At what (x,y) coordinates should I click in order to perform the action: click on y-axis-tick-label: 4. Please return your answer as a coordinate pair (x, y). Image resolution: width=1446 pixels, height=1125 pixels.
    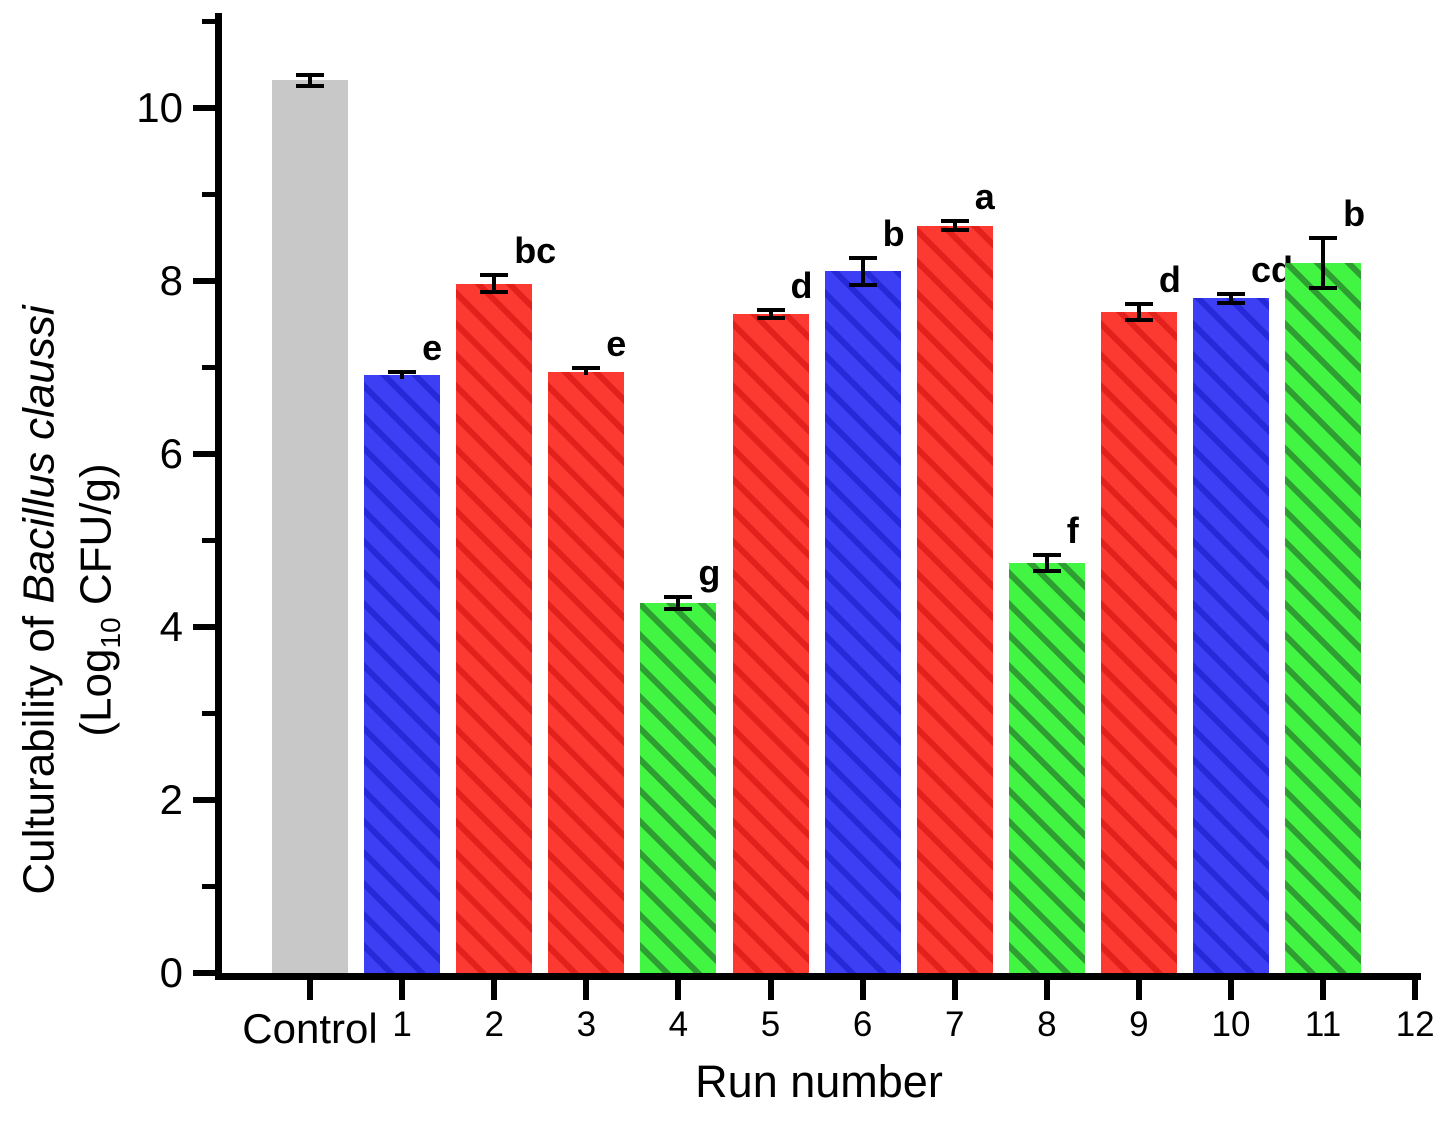
    Looking at the image, I should click on (171, 626).